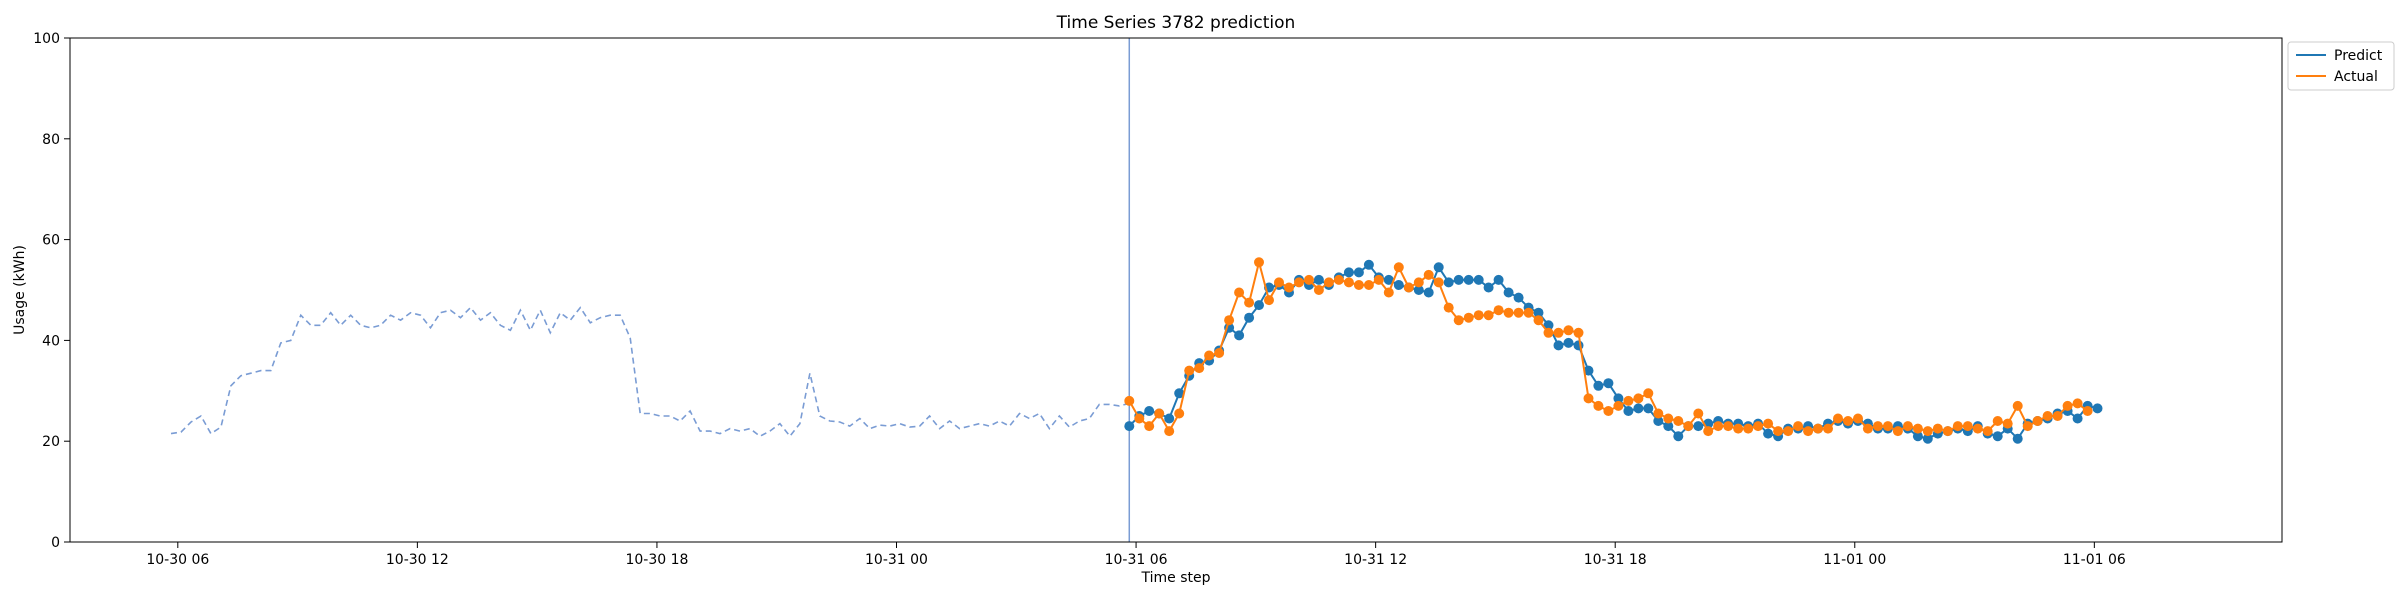  Describe the element at coordinates (51, 442) in the screenshot. I see `y-tick-label: 20` at that location.